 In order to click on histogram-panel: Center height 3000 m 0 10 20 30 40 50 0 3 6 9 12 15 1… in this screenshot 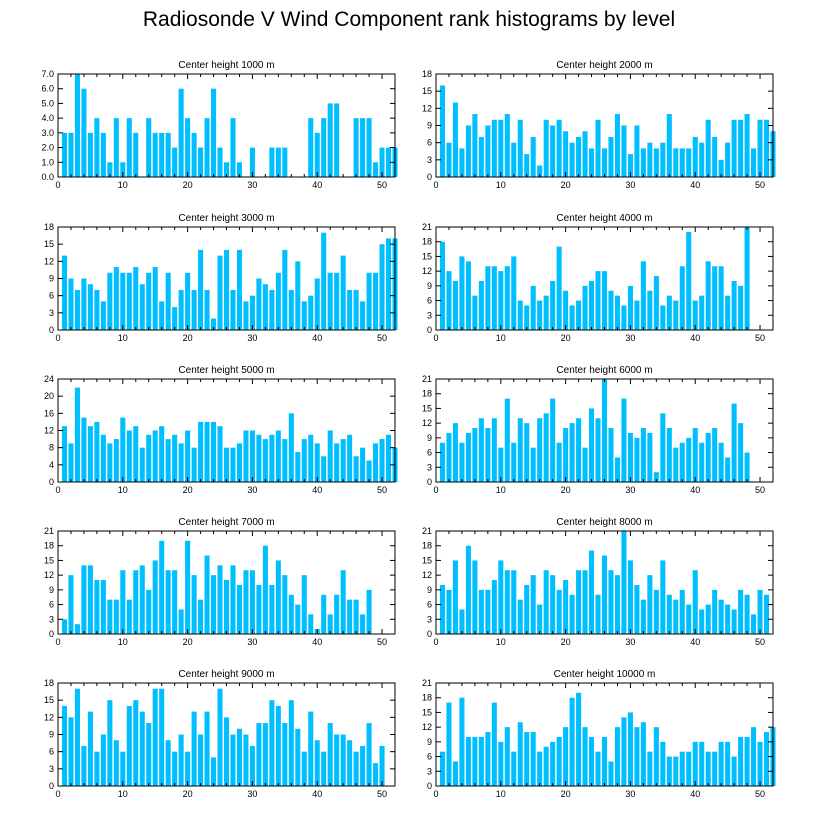, I will do `click(221, 278)`.